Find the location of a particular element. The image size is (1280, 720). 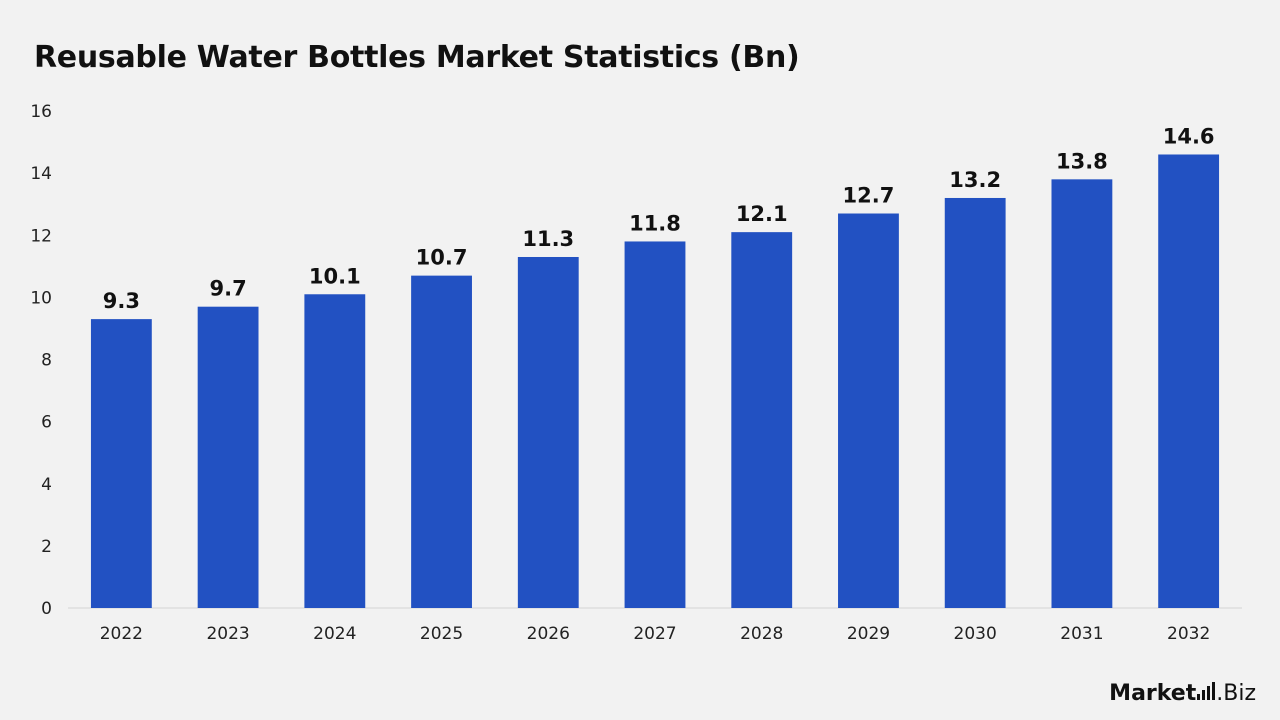

data-label: 11.8 is located at coordinates (655, 223).